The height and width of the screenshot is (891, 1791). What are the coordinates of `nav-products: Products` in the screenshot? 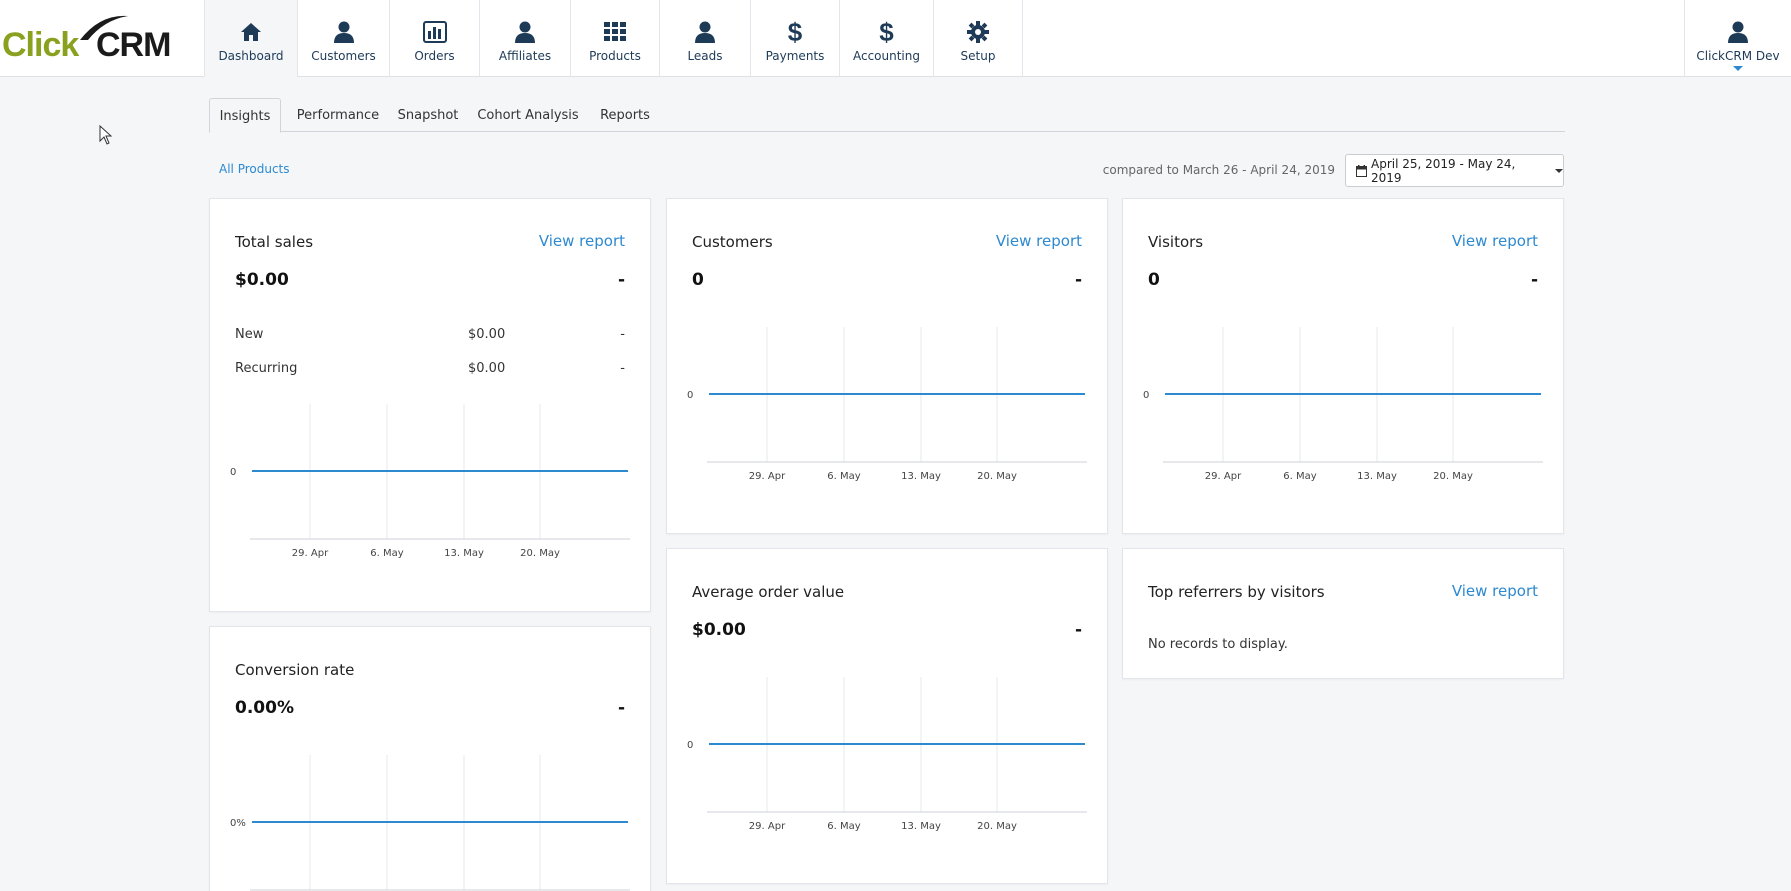 It's located at (614, 38).